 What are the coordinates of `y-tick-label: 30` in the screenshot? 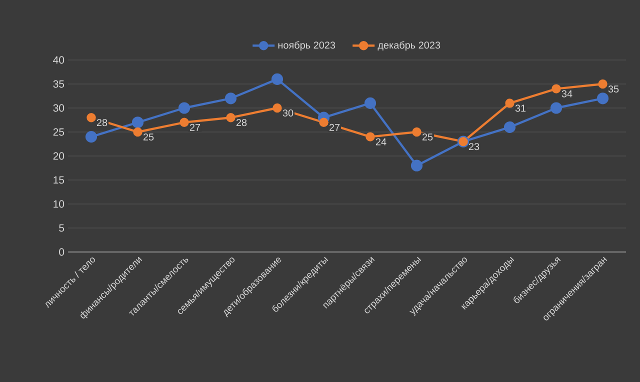 It's located at (58, 108).